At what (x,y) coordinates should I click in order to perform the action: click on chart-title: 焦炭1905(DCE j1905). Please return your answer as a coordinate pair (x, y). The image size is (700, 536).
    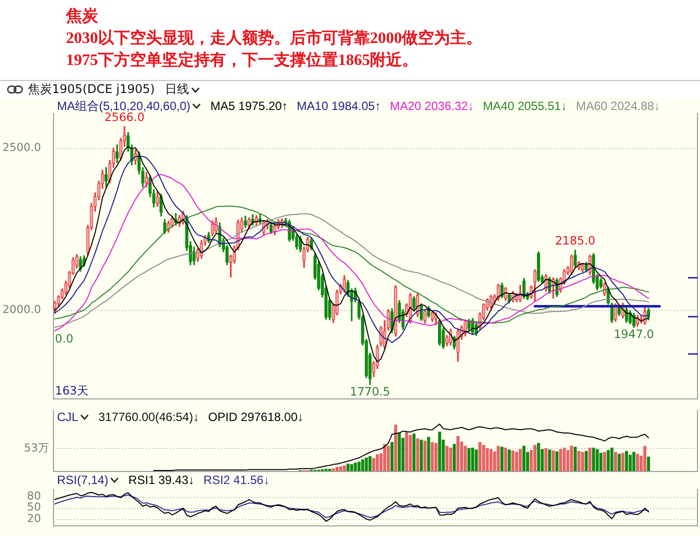
    Looking at the image, I should click on (91, 89).